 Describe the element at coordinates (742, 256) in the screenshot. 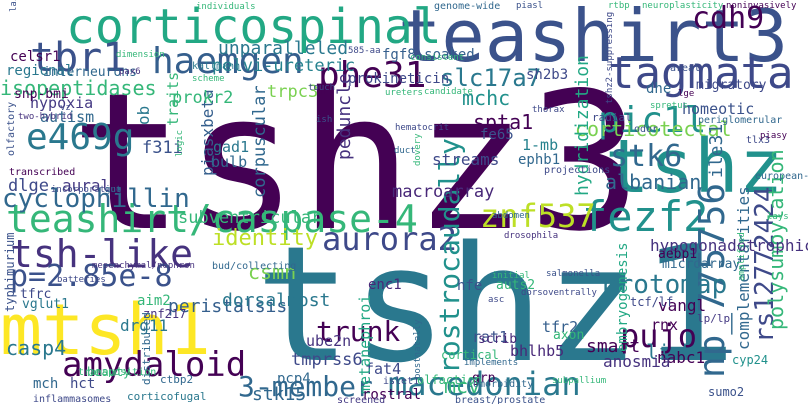

I see `word-amplified: amplified` at that location.